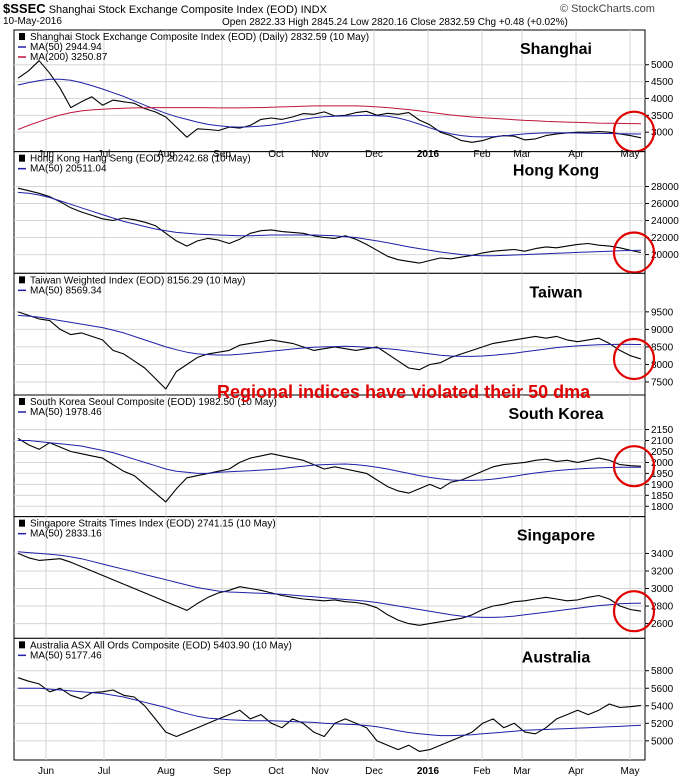  I want to click on xtick-bottom-4: Oct, so click(276, 771).